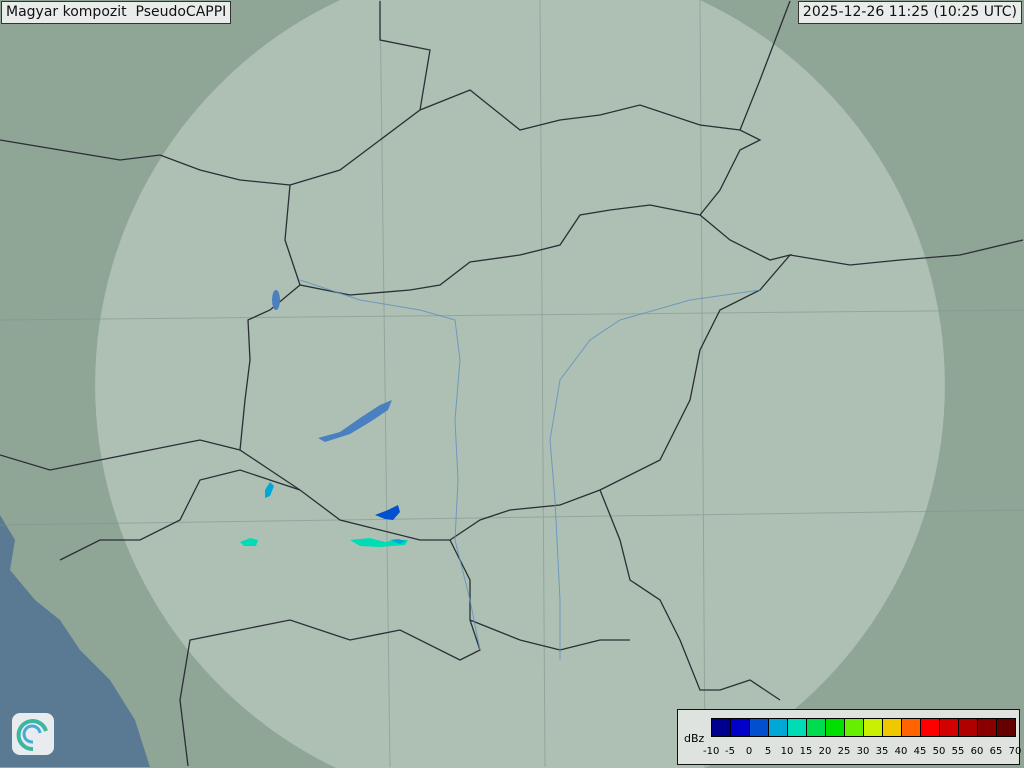 This screenshot has width=1024, height=768. Describe the element at coordinates (276, 300) in the screenshot. I see `lake-neusiedl` at that location.